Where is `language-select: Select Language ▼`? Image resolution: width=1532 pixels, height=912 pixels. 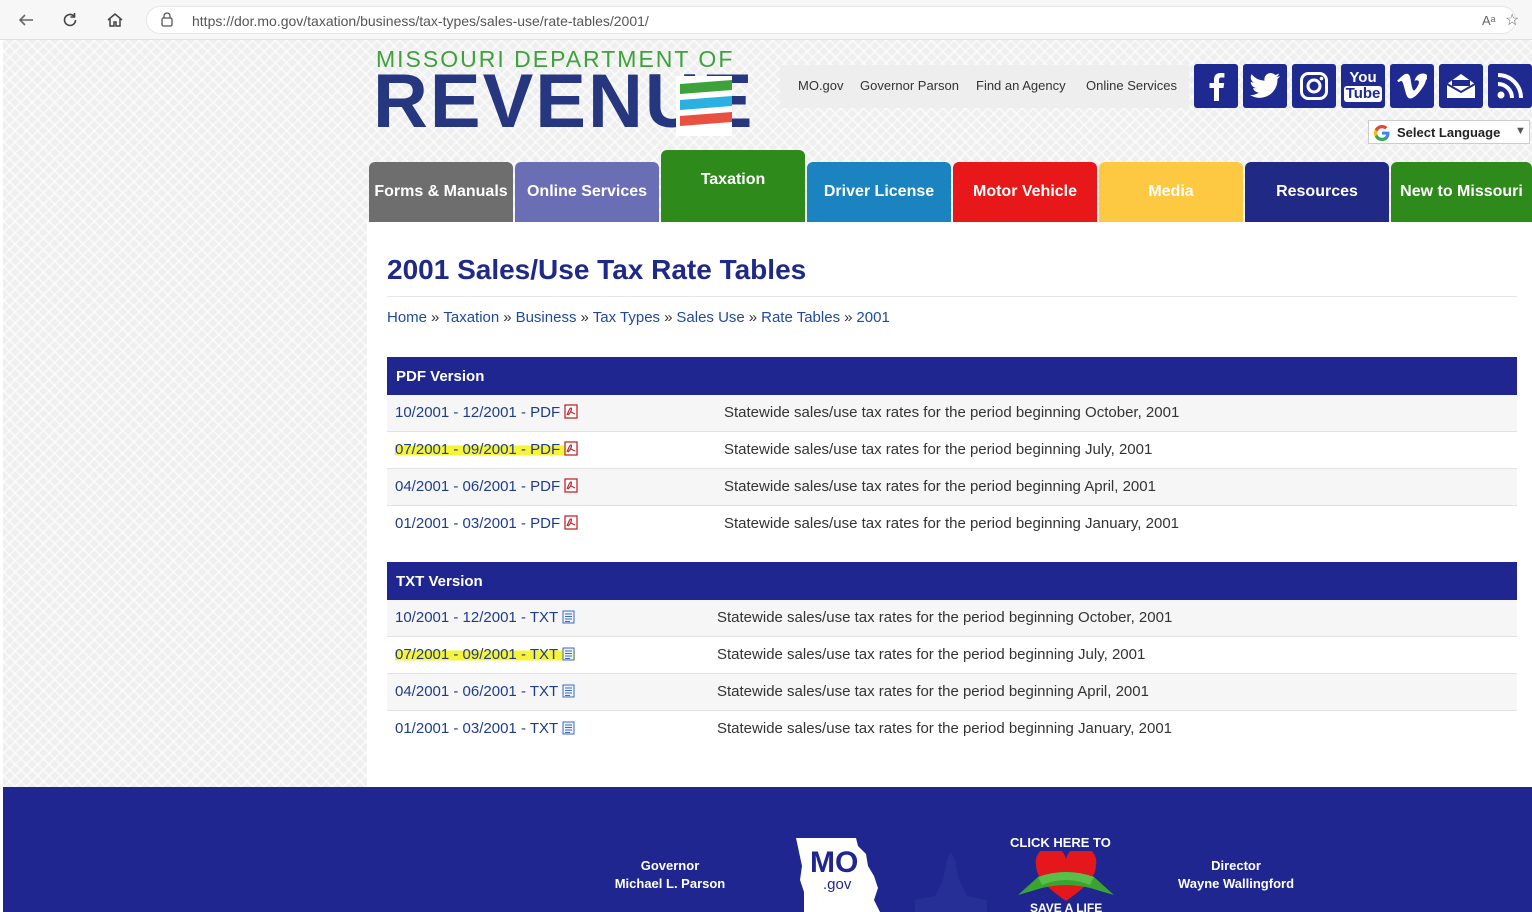
language-select: Select Language ▼ is located at coordinates (1449, 132).